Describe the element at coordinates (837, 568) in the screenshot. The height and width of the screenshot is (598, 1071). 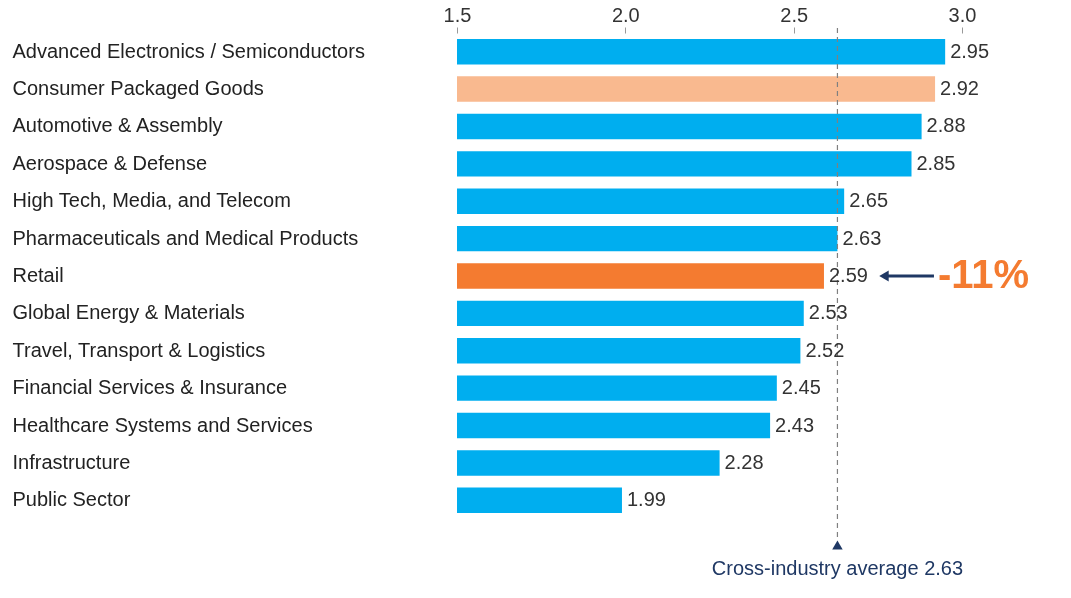
I see `ref-line-label: Cross-industry average 2.63` at that location.